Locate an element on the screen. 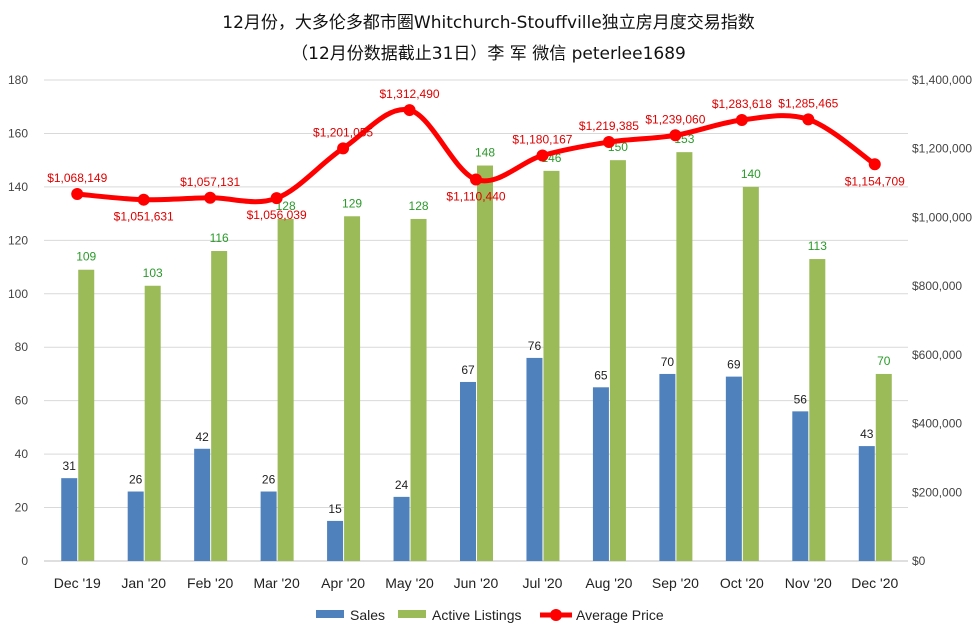 This screenshot has height=638, width=977. y-right-tick-label: $200,000 is located at coordinates (937, 492).